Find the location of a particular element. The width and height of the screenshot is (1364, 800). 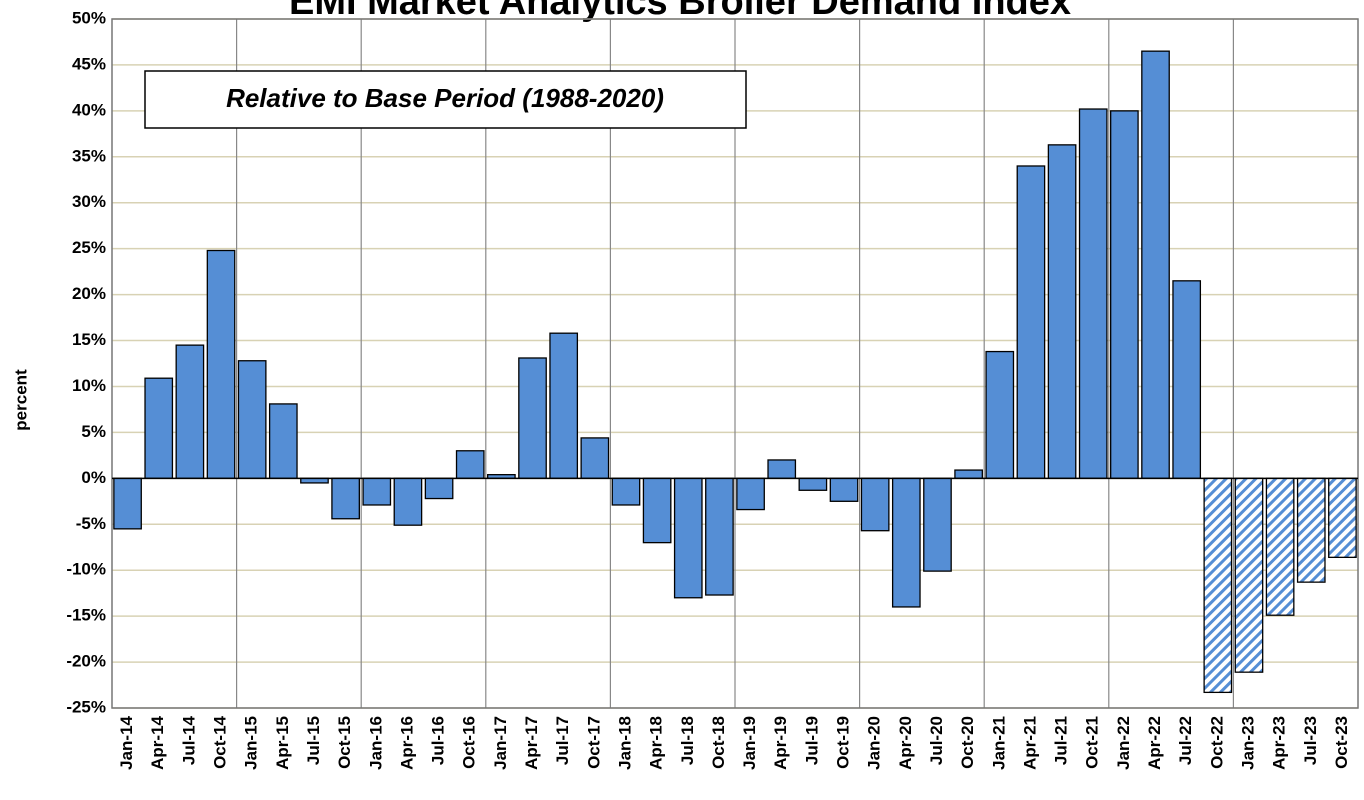

x-tick-label: Jan-14 is located at coordinates (126, 742).